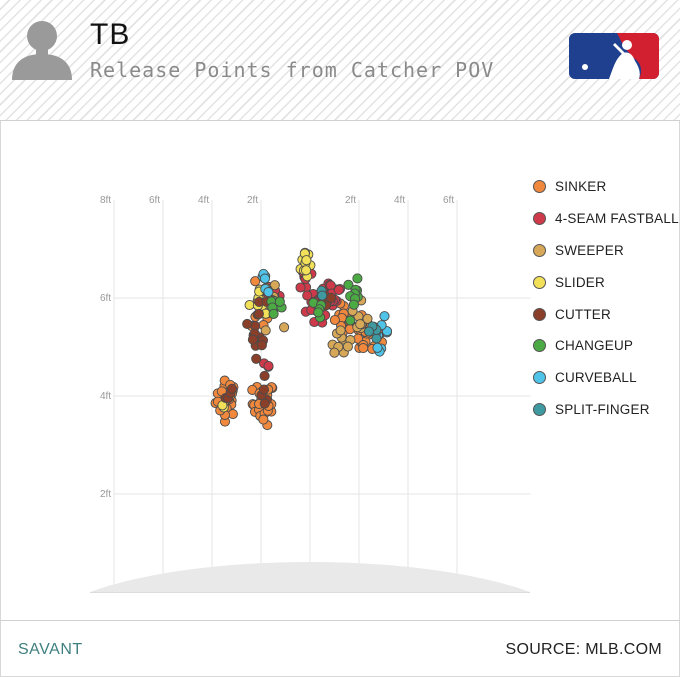 This screenshot has width=680, height=677. What do you see at coordinates (614, 56) in the screenshot?
I see `mlb-logo-icon` at bounding box center [614, 56].